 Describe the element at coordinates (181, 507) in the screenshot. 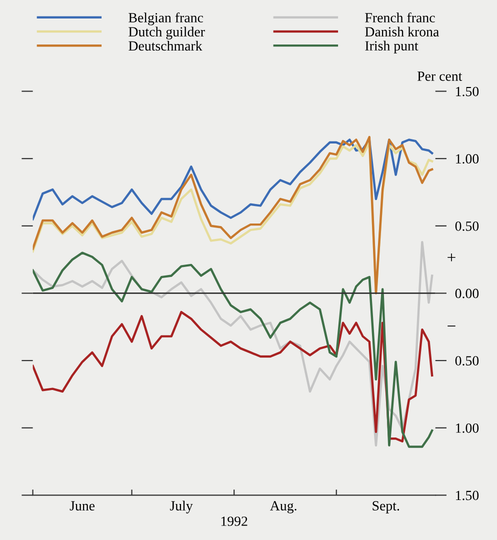

I see `x-tick-label: July` at that location.